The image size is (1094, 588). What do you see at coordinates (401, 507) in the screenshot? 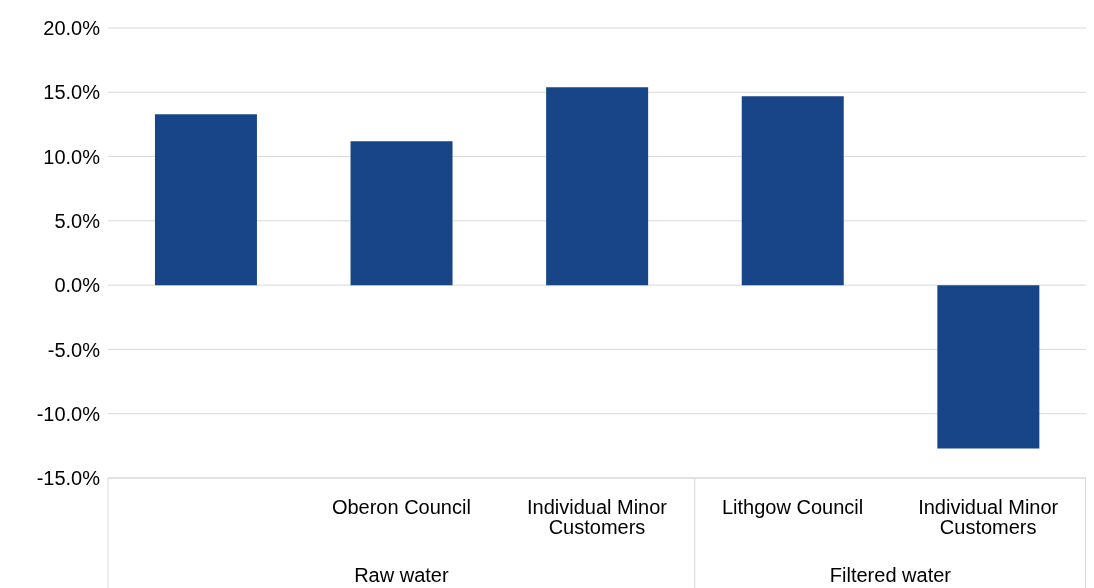
I see `x-tick-label: Oberon Council` at bounding box center [401, 507].